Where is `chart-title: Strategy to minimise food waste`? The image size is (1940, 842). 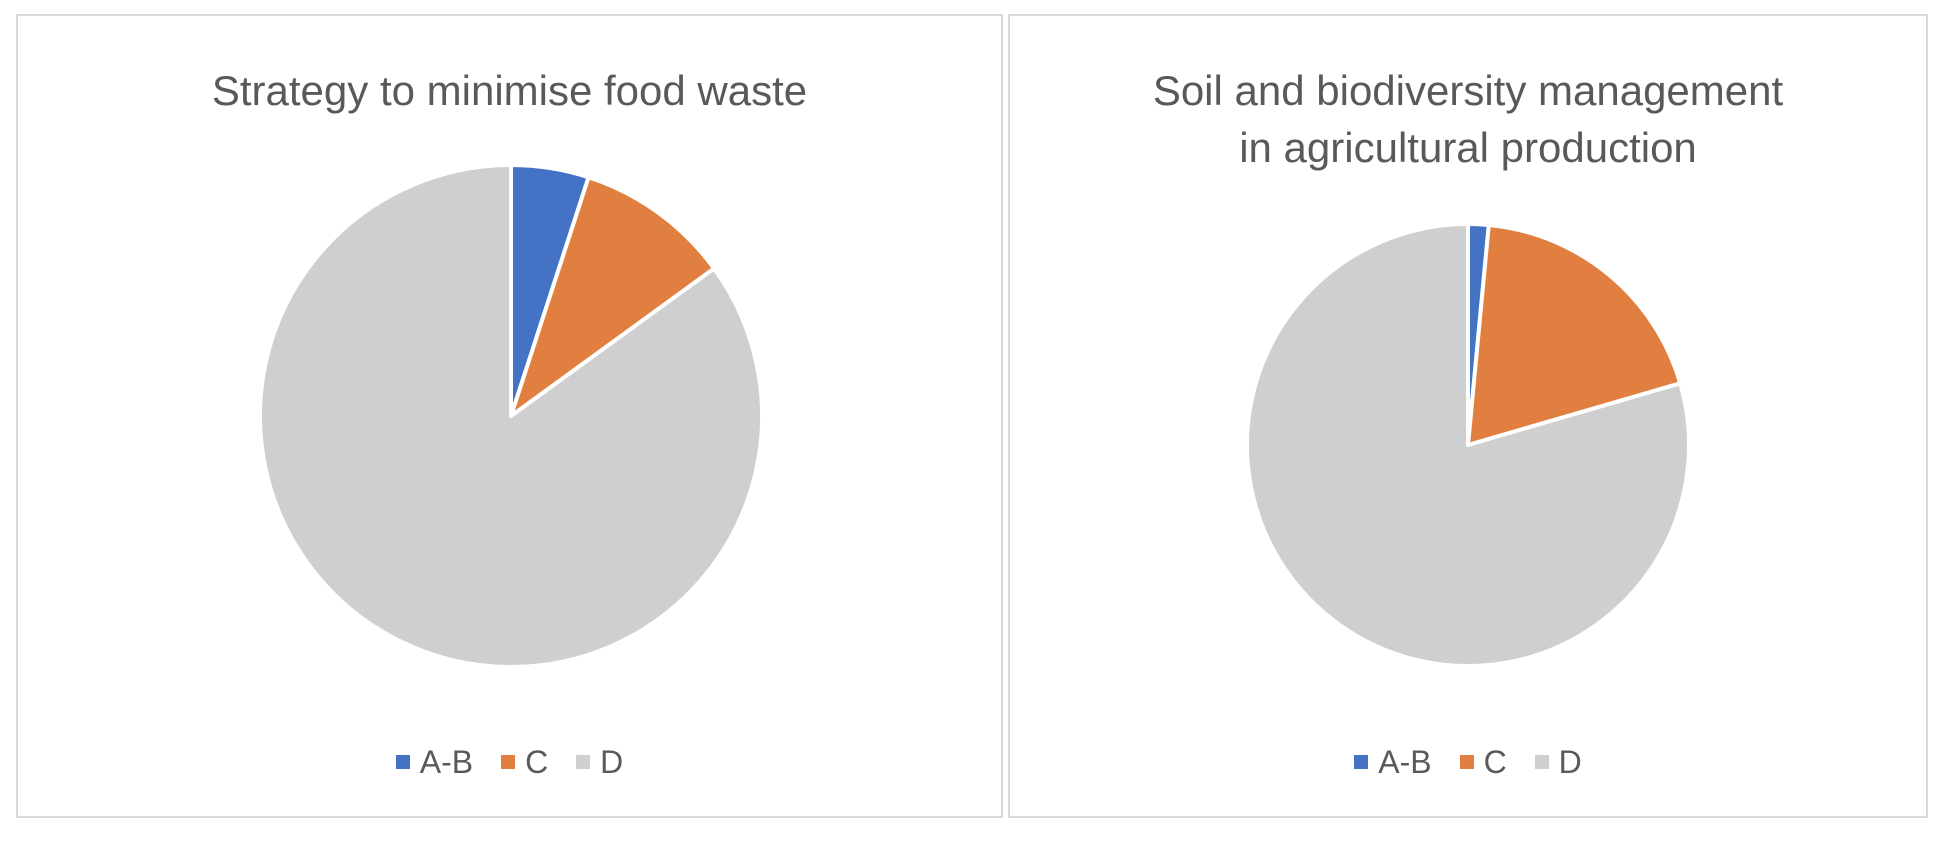 chart-title: Strategy to minimise food waste is located at coordinates (509, 90).